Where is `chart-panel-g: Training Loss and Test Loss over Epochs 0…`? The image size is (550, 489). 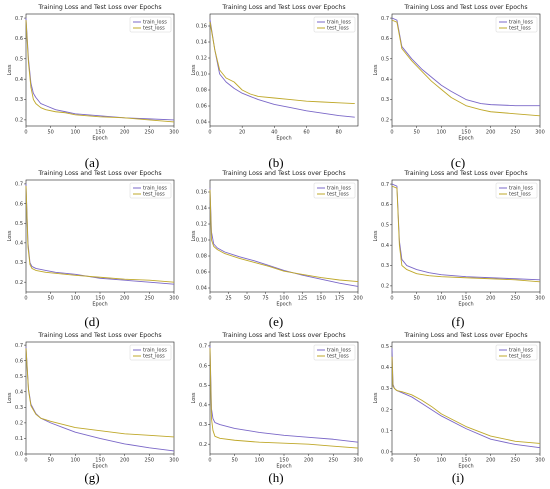 chart-panel-g: Training Loss and Test Loss over Epochs 0… is located at coordinates (92, 407).